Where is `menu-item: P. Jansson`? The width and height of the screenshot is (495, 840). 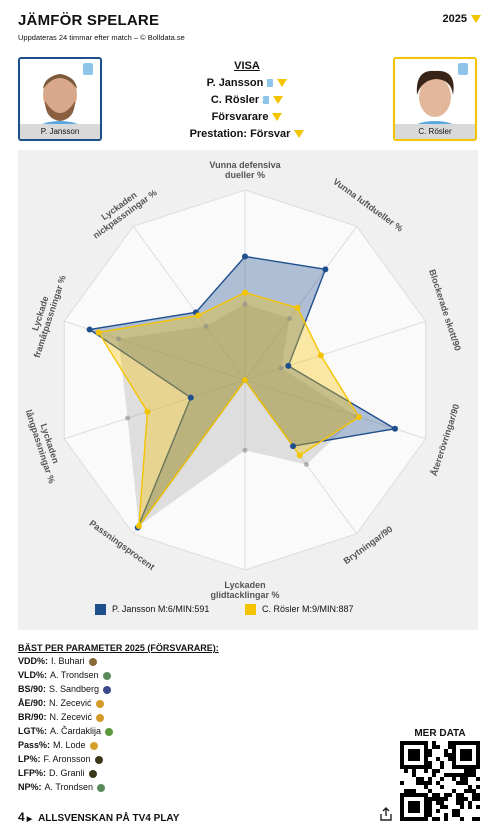 menu-item: P. Jansson is located at coordinates (247, 83).